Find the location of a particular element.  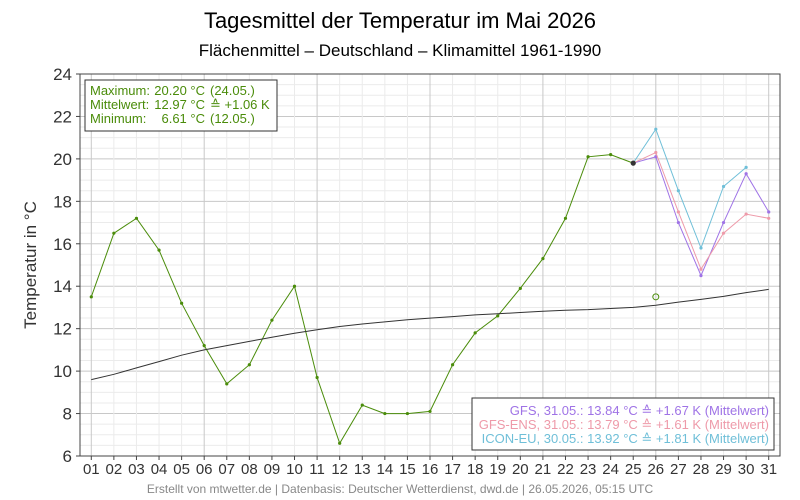

x-tick-label: 12 is located at coordinates (339, 469).